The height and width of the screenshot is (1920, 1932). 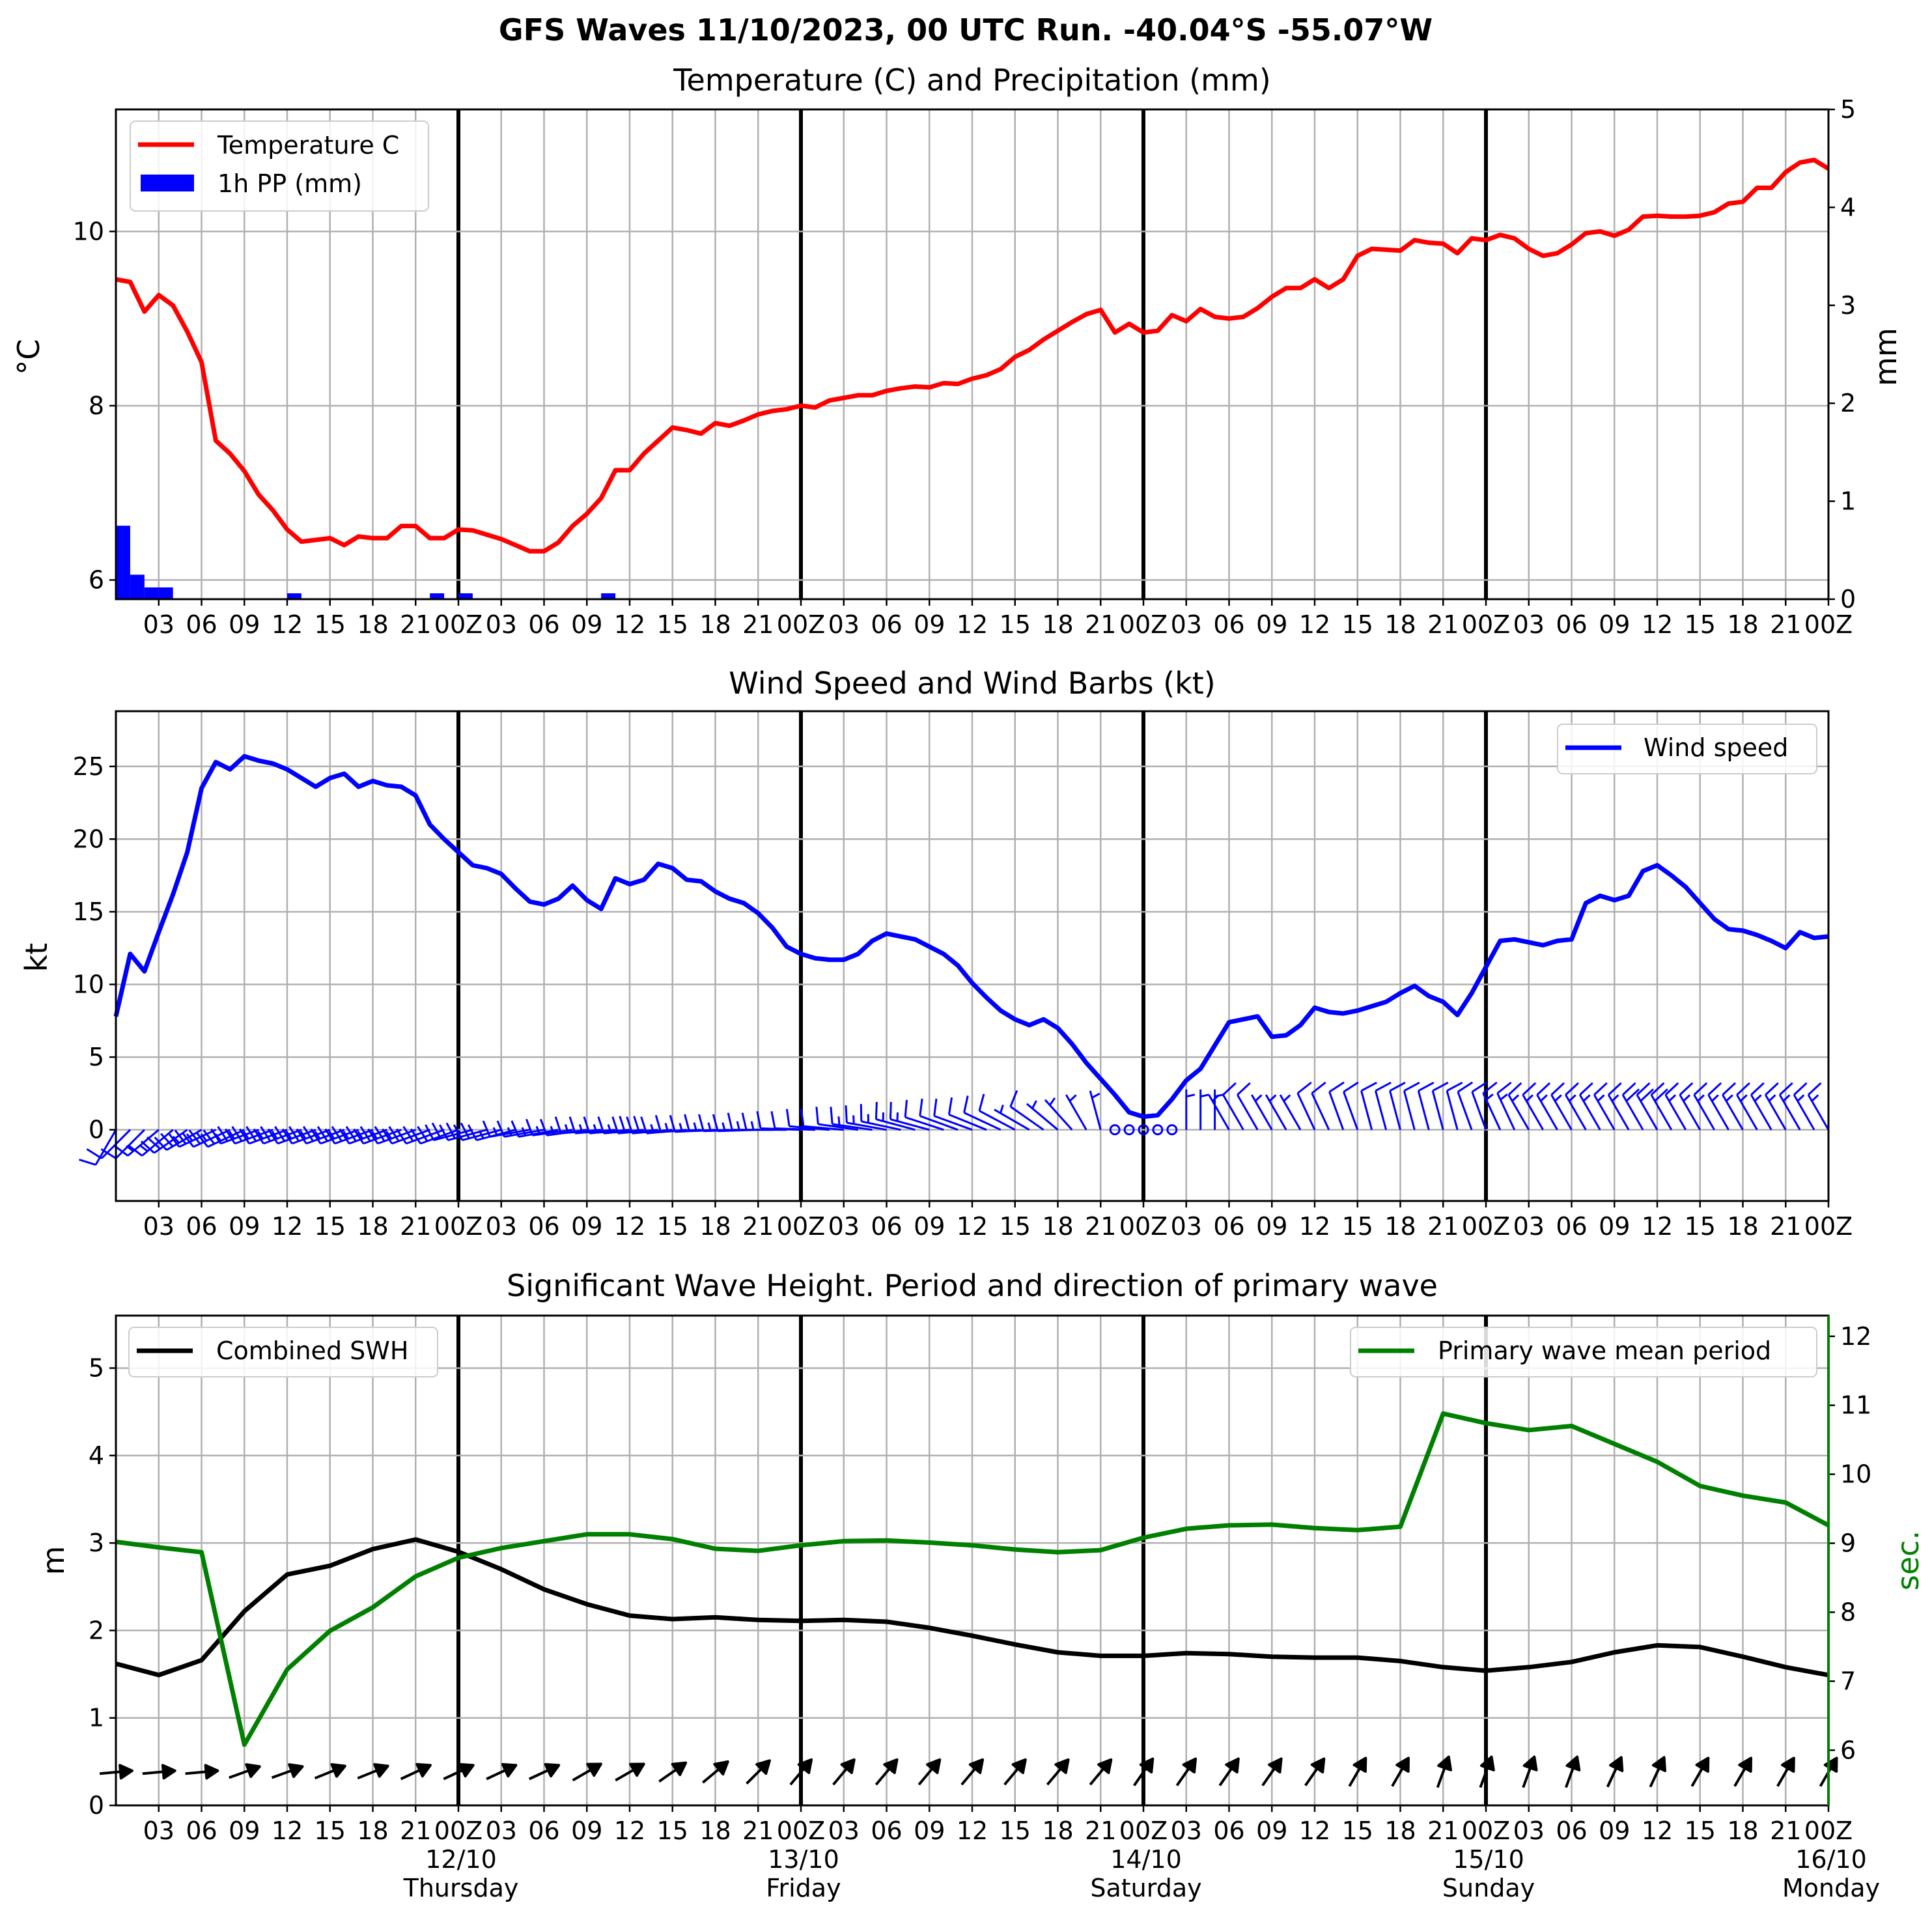 I want to click on y-right-tick-label: 8, so click(x=1848, y=1612).